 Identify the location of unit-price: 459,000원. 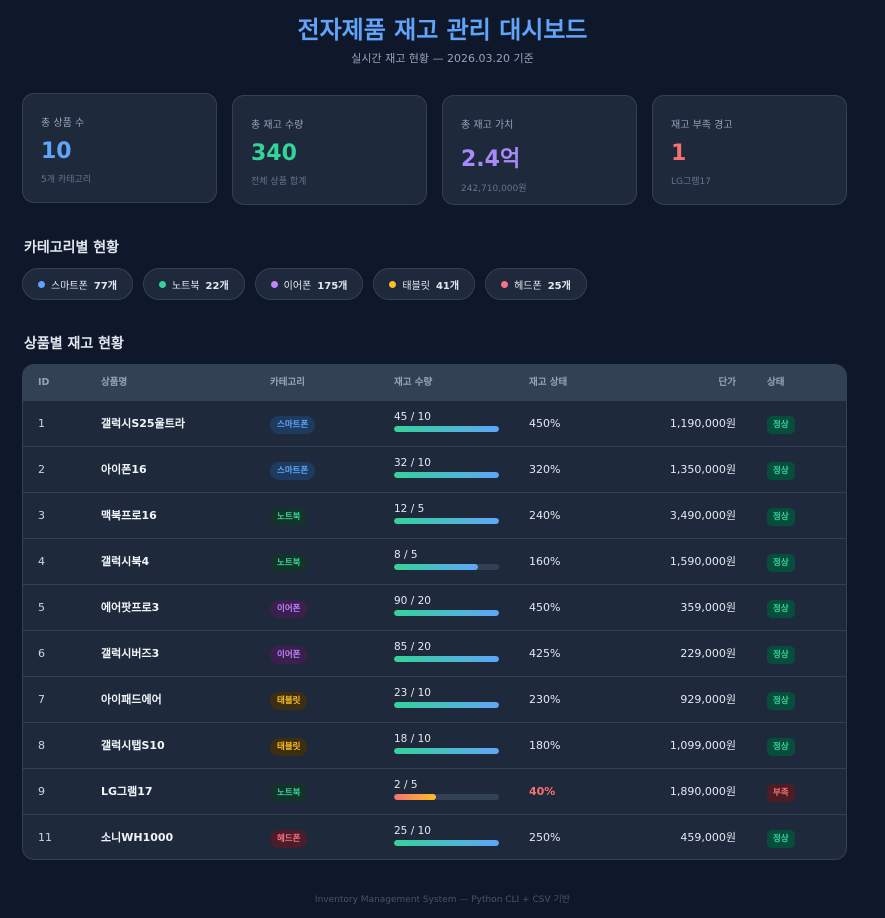
(708, 837).